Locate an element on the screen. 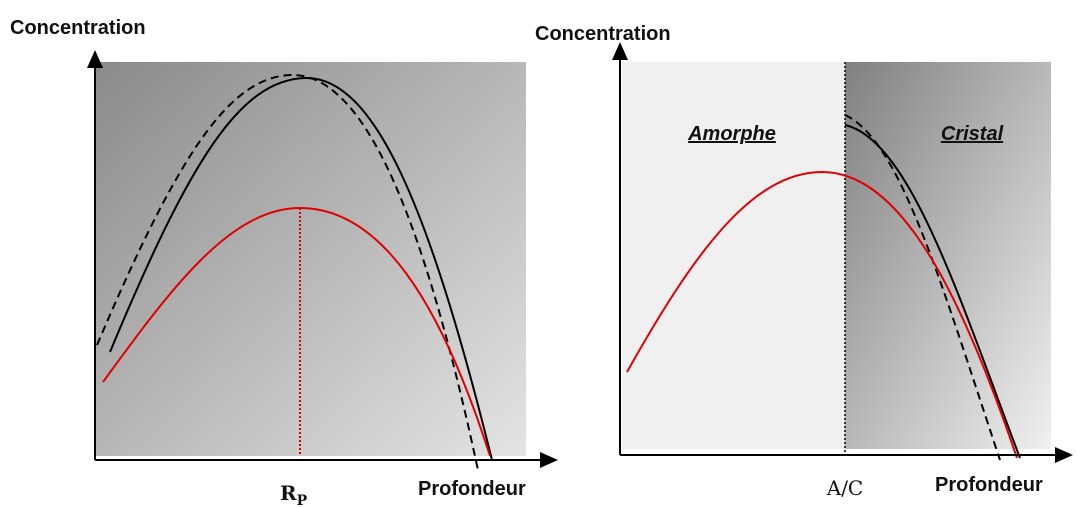 This screenshot has height=507, width=1077. region-label: Cristal is located at coordinates (972, 134).